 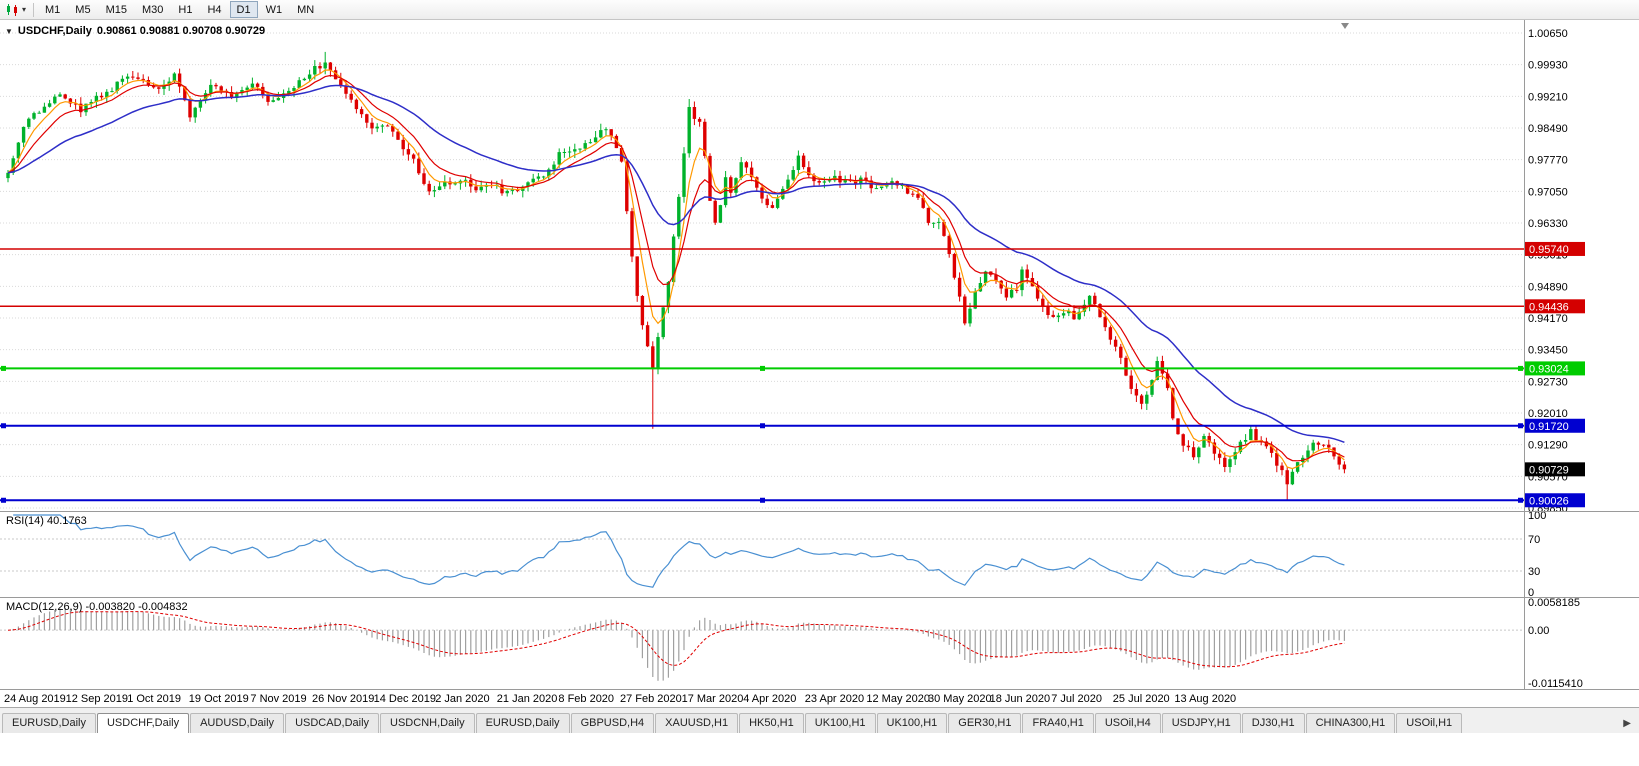 I want to click on timeframe-button-h1: H1, so click(x=185, y=9).